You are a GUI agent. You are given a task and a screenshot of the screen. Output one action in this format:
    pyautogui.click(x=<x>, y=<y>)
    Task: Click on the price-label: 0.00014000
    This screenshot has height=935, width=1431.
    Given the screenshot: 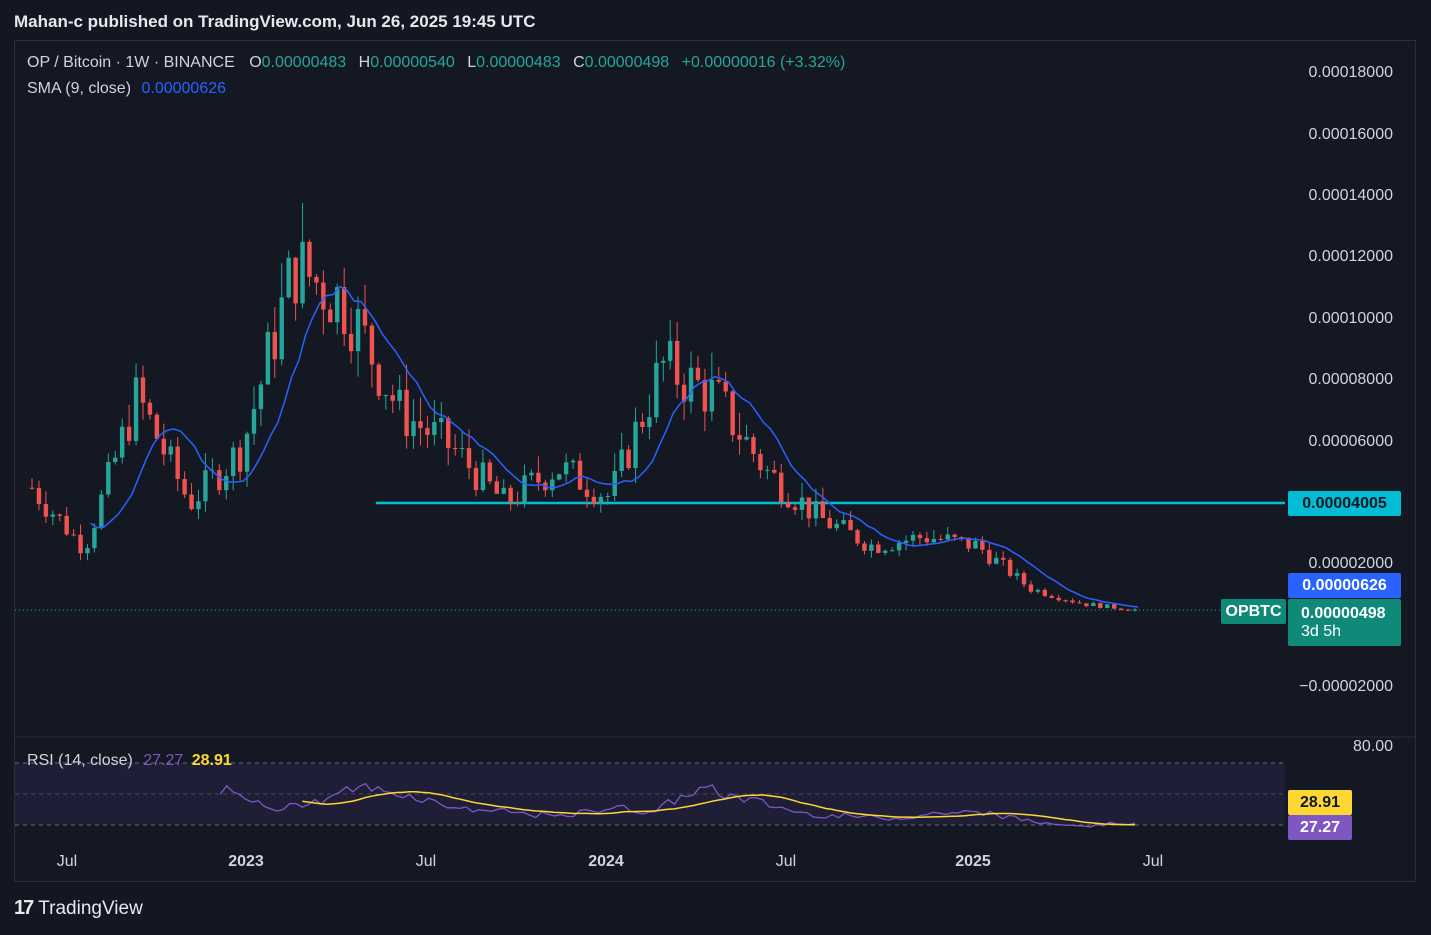 What is the action you would take?
    pyautogui.click(x=1350, y=195)
    